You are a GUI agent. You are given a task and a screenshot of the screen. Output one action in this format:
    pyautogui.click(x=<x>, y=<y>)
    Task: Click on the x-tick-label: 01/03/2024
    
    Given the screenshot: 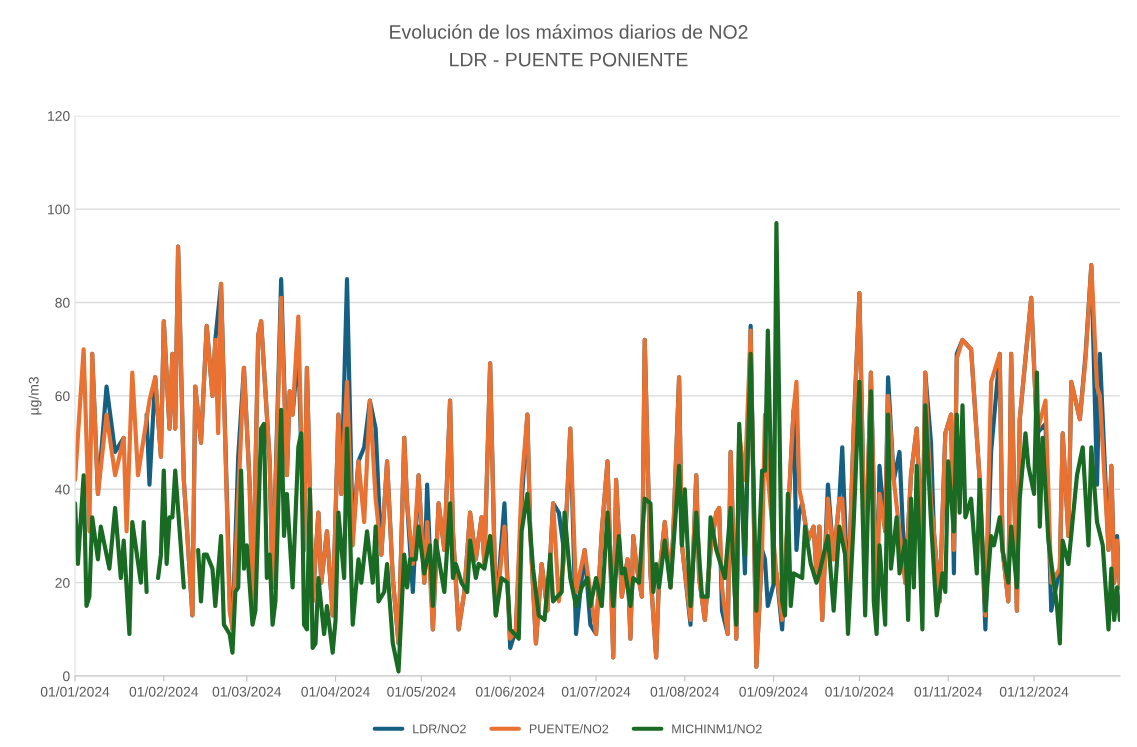 What is the action you would take?
    pyautogui.click(x=247, y=691)
    